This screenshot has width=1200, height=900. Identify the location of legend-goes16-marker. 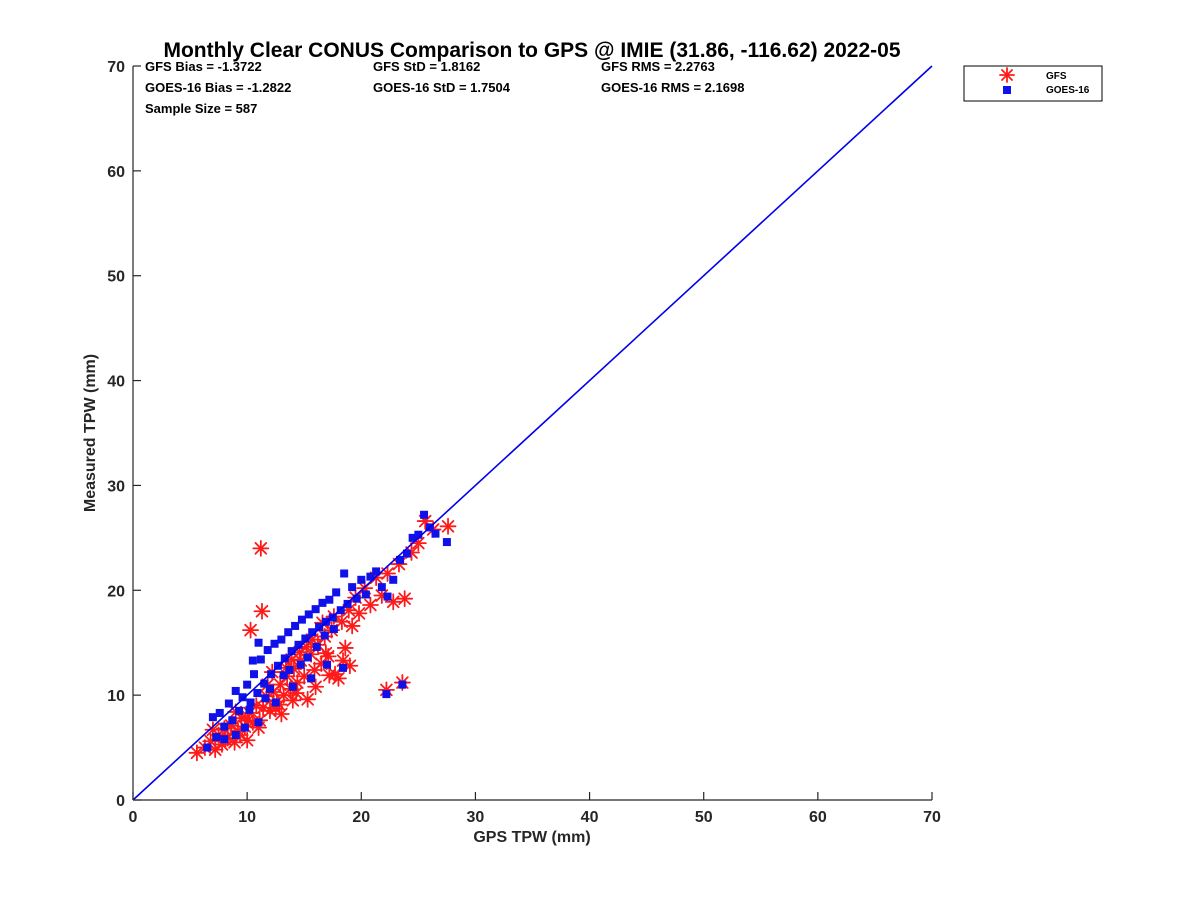
(1007, 90).